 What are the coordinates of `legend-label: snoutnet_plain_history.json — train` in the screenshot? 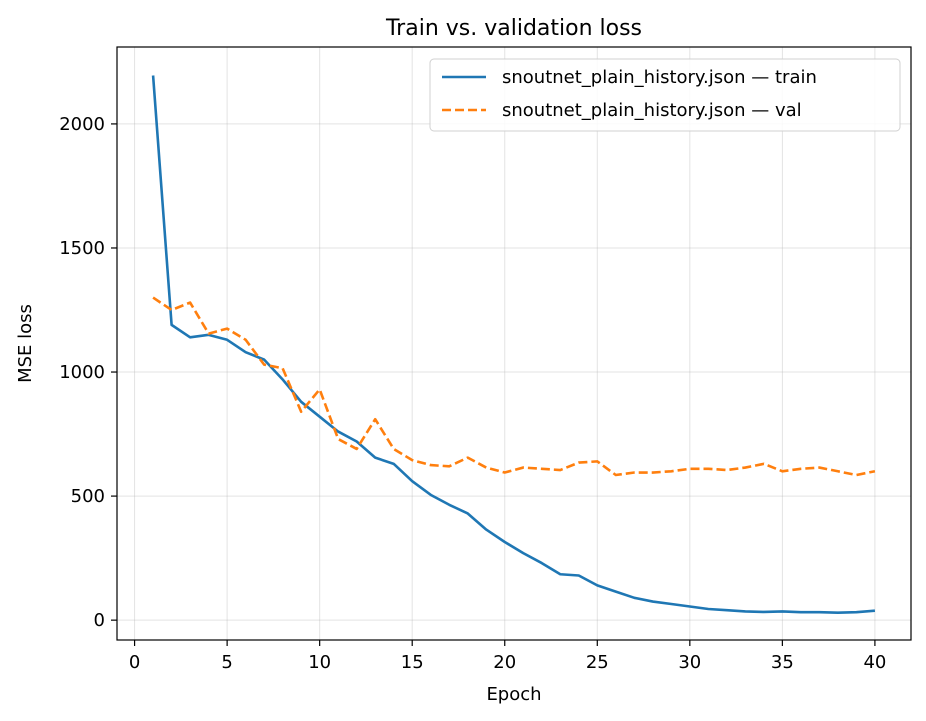 It's located at (659, 77).